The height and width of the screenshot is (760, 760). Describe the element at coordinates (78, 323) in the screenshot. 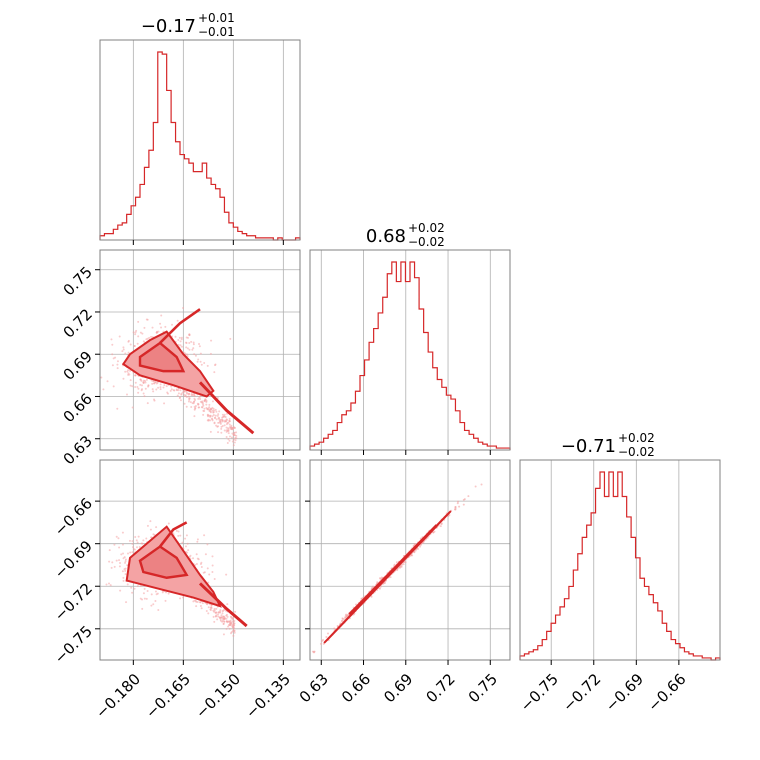

I see `tick-label-y: 0.72` at that location.